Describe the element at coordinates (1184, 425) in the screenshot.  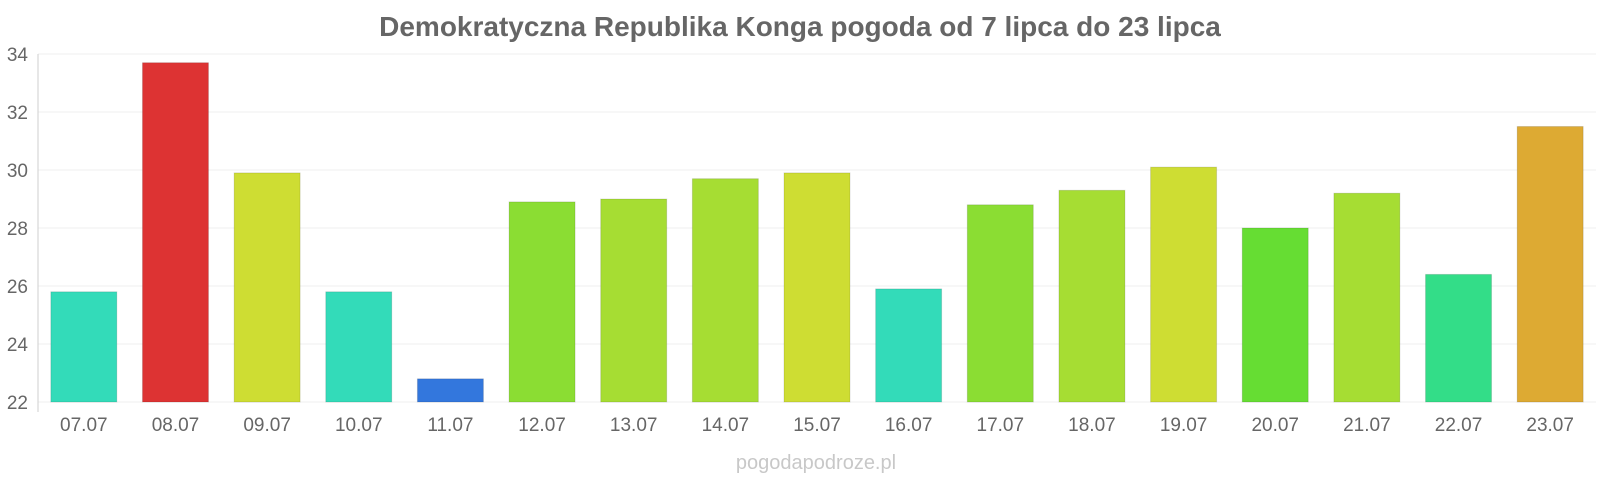
I see `x-tick-label: 19.07` at that location.